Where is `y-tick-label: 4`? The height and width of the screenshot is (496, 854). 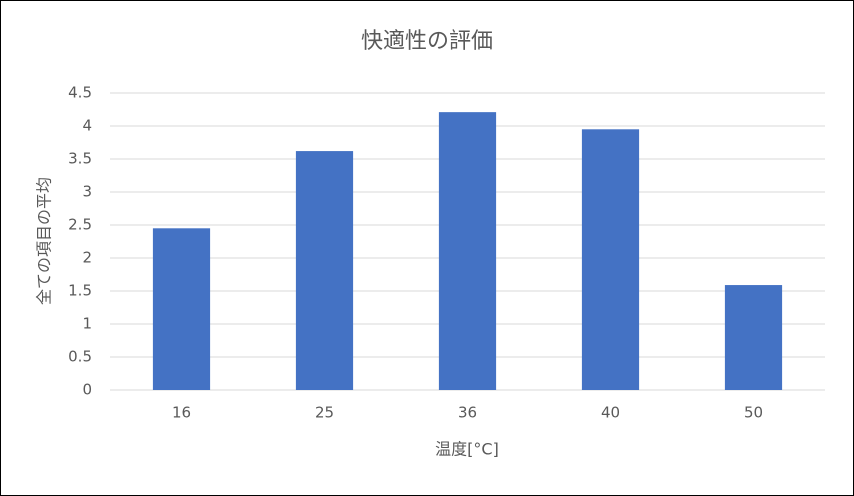
y-tick-label: 4 is located at coordinates (87, 126).